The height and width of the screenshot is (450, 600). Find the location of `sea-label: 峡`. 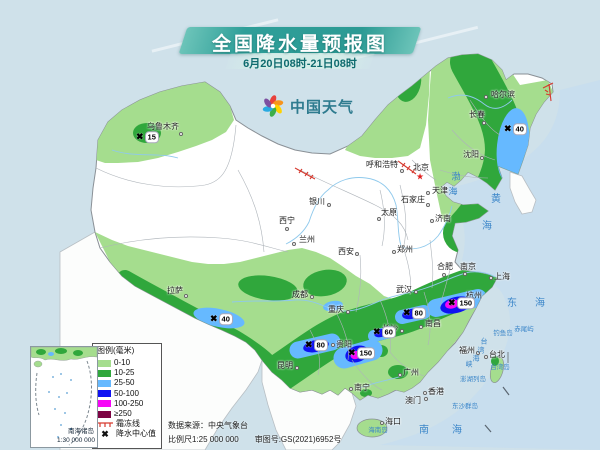

sea-label: 峡 is located at coordinates (469, 365).